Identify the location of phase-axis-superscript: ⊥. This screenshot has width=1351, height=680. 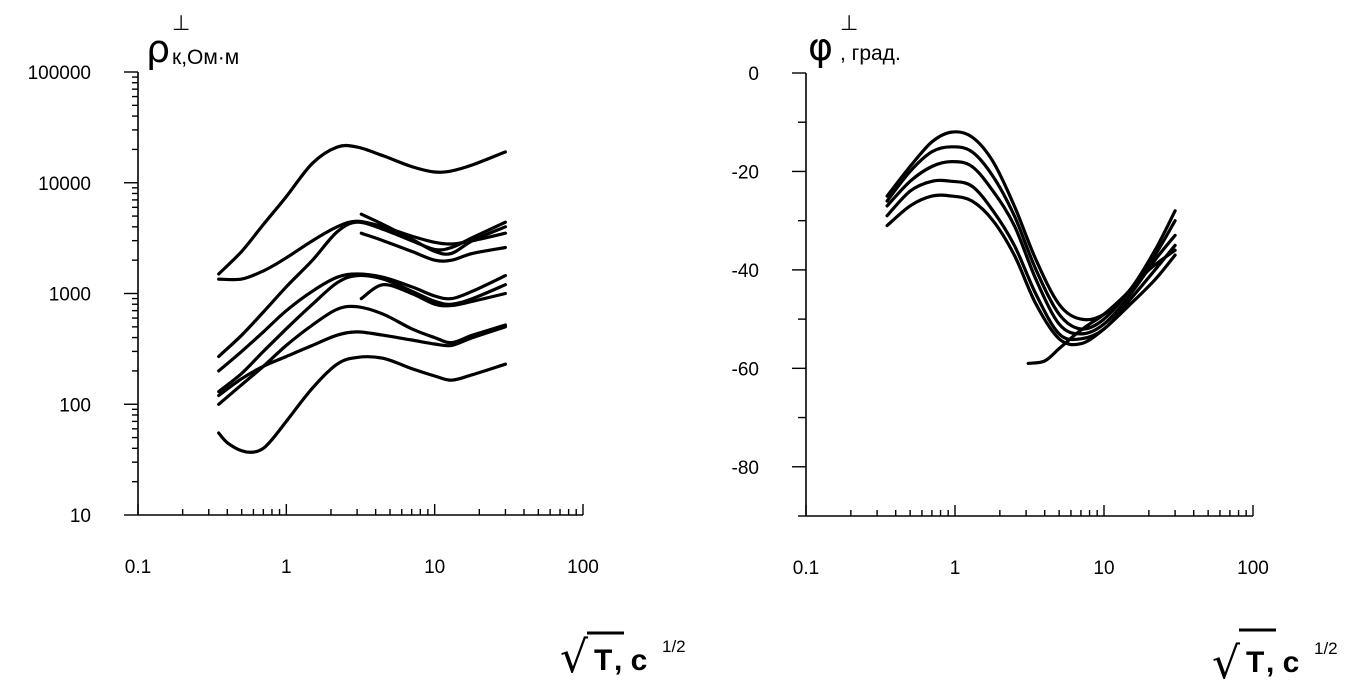
(849, 23).